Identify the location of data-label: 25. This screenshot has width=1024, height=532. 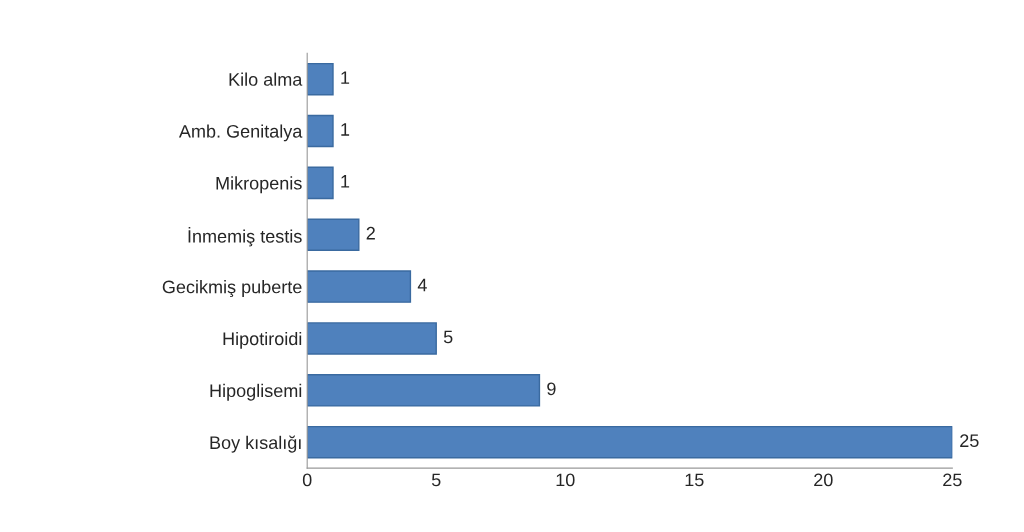
(969, 441).